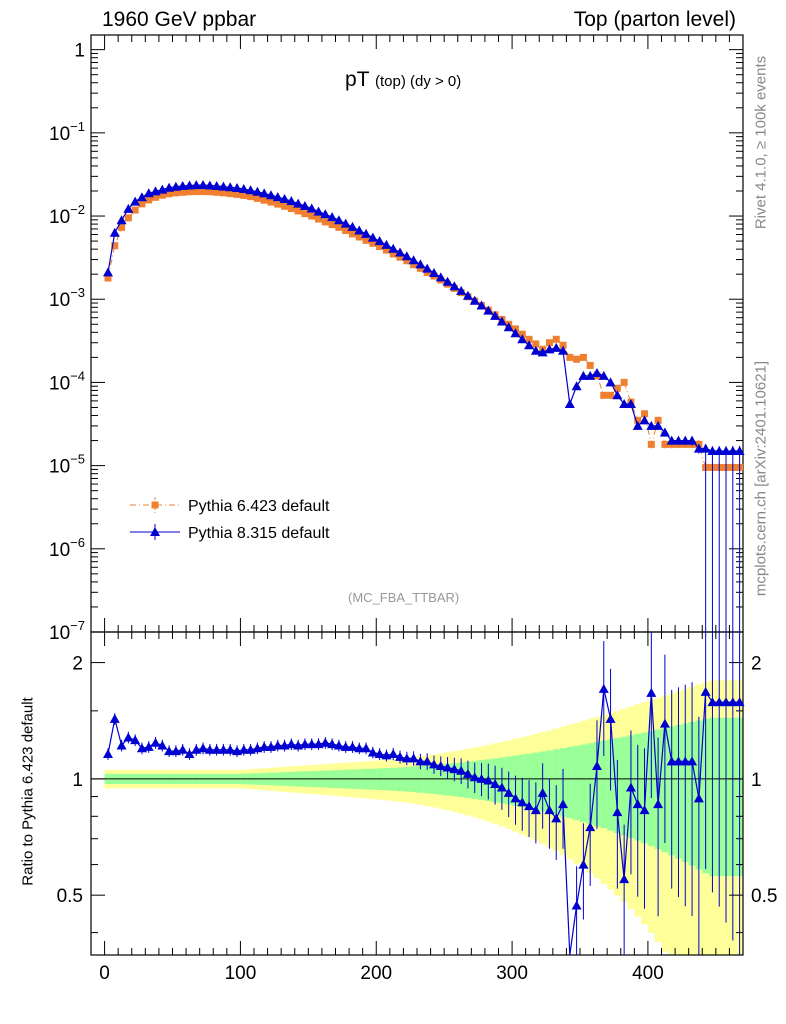  What do you see at coordinates (404, 597) in the screenshot?
I see `analysis-label: (MC_FBA_TTBAR)` at bounding box center [404, 597].